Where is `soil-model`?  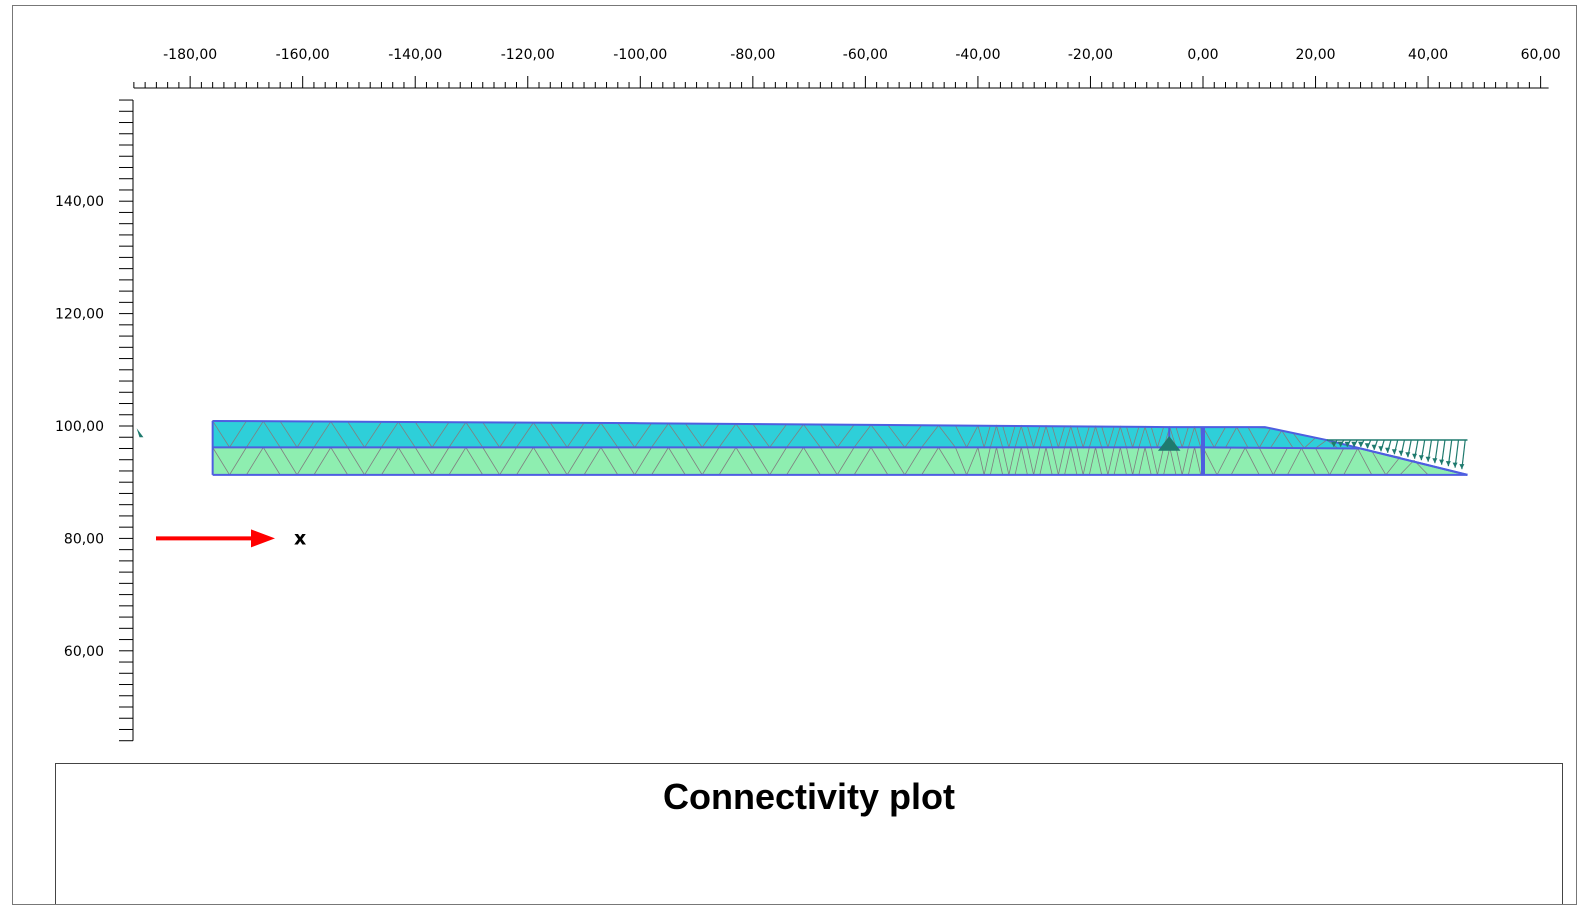
soil-model is located at coordinates (802, 447).